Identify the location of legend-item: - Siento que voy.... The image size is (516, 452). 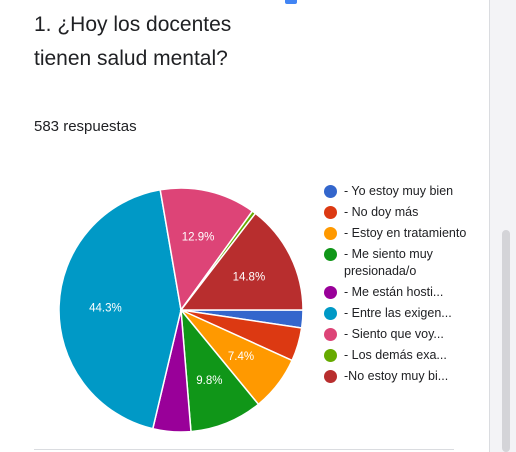
(397, 334).